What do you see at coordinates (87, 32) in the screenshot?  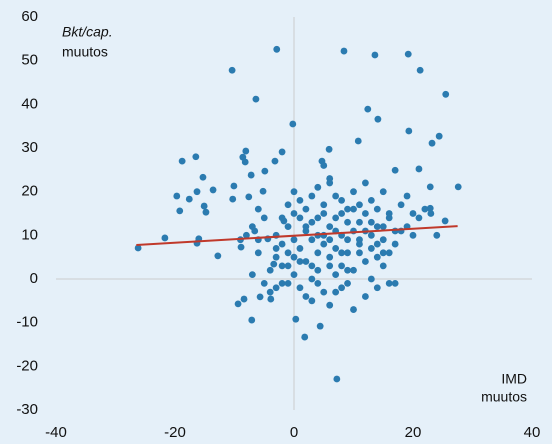 I see `y-axis-label: Bkt/cap.` at bounding box center [87, 32].